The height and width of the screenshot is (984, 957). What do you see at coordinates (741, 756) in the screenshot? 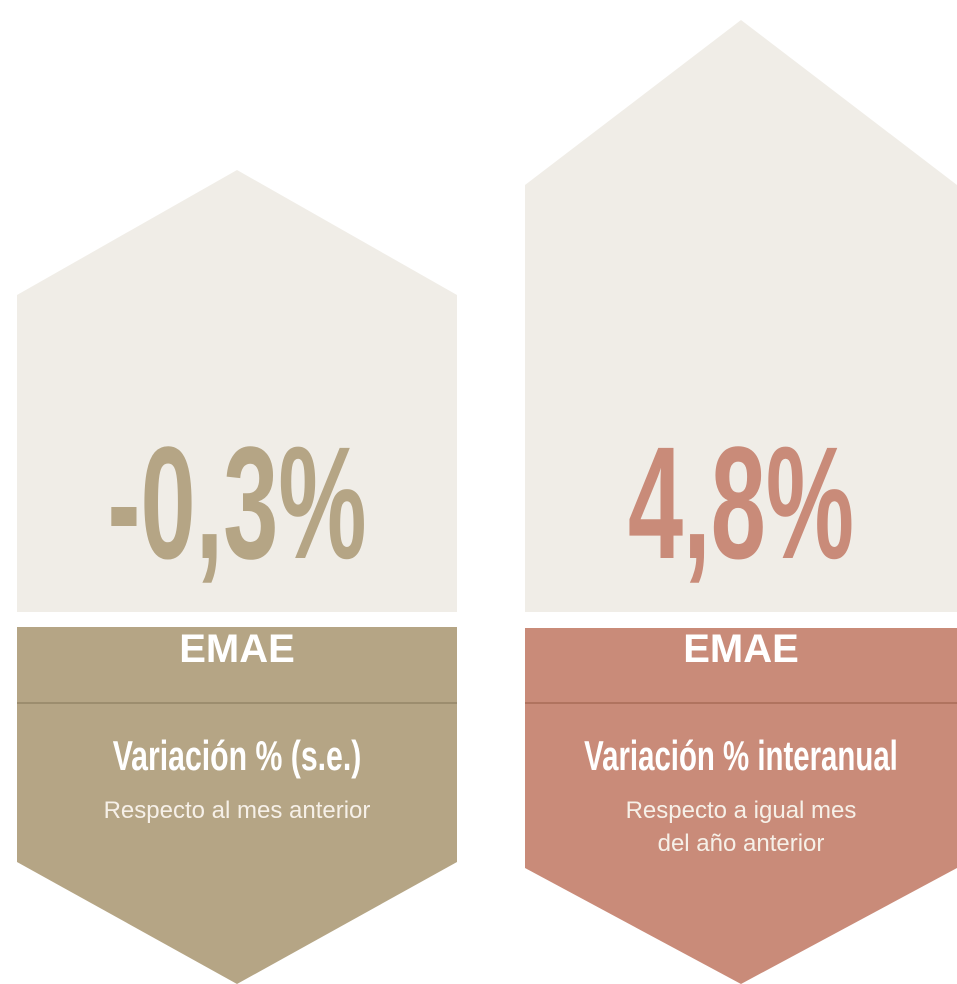
I see `card-subtitle: Variación % interanual` at bounding box center [741, 756].